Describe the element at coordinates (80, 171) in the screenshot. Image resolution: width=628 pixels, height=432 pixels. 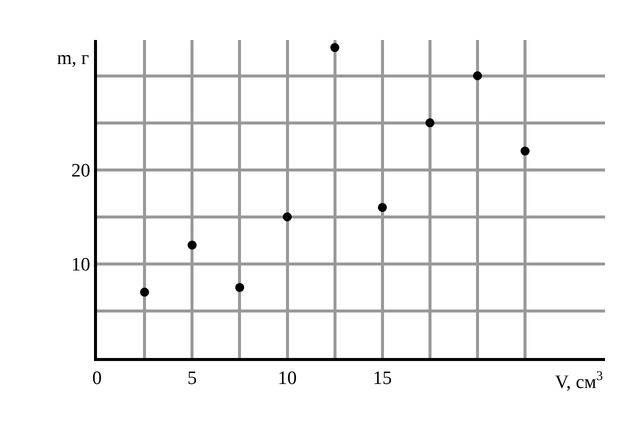
I see `y-tick-label: 20` at that location.